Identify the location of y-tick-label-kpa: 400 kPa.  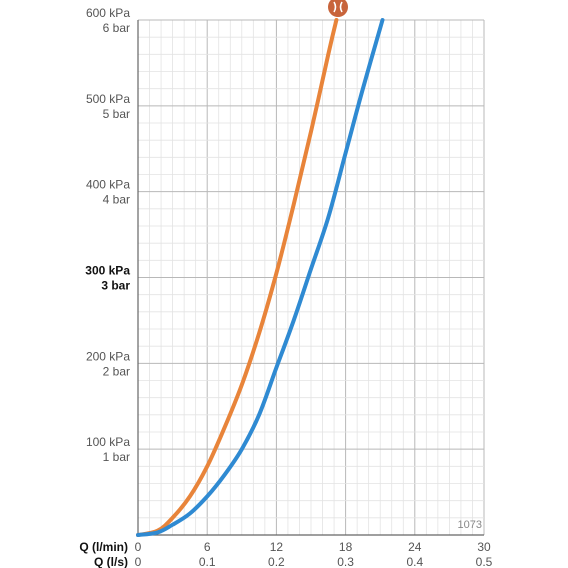
(108, 185).